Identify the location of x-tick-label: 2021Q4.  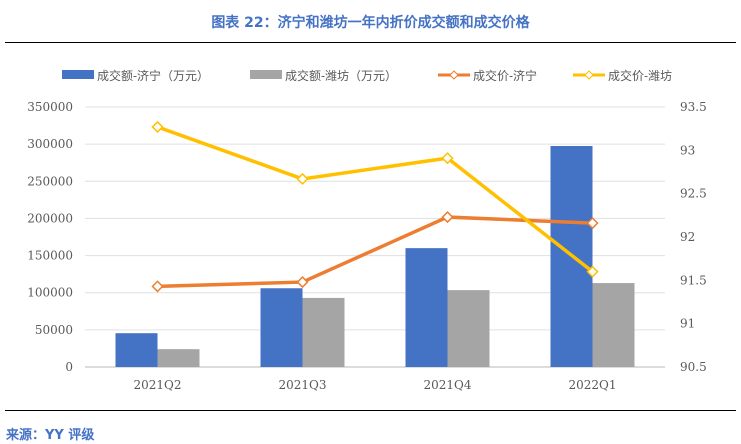
(447, 385).